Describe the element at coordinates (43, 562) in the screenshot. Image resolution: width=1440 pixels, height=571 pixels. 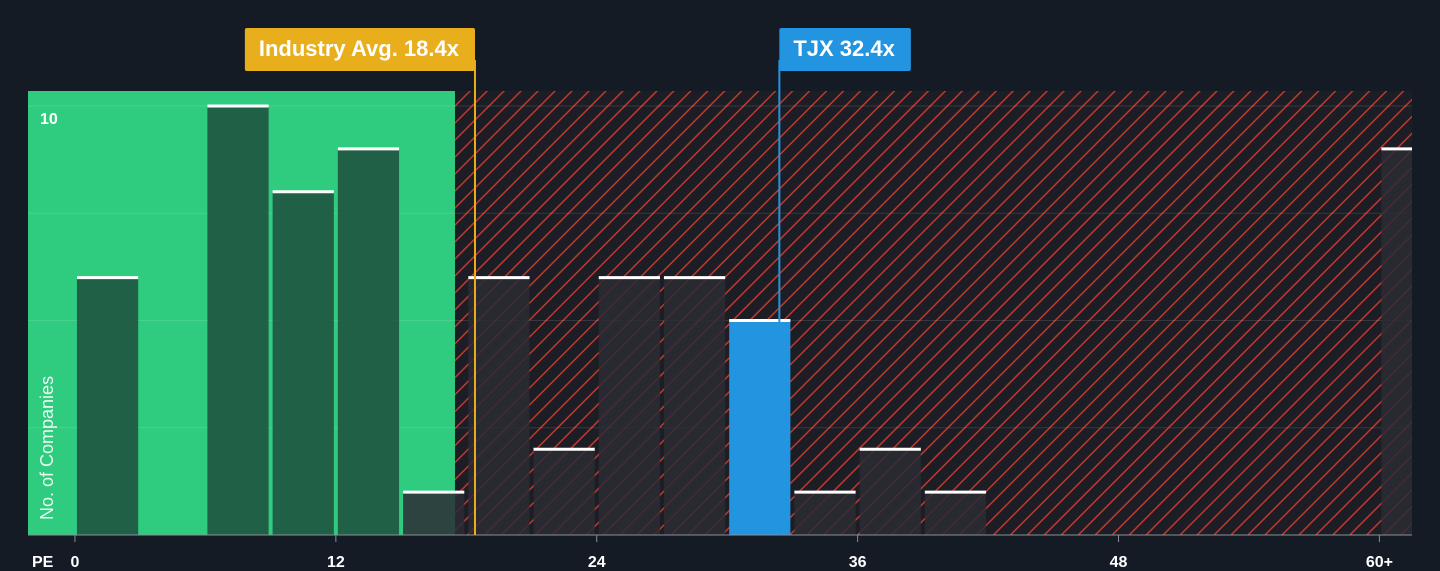
I see `x-axis-label: PE` at that location.